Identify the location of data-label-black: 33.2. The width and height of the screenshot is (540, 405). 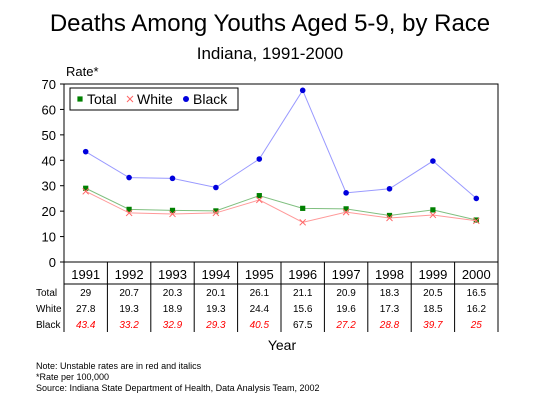
(129, 325).